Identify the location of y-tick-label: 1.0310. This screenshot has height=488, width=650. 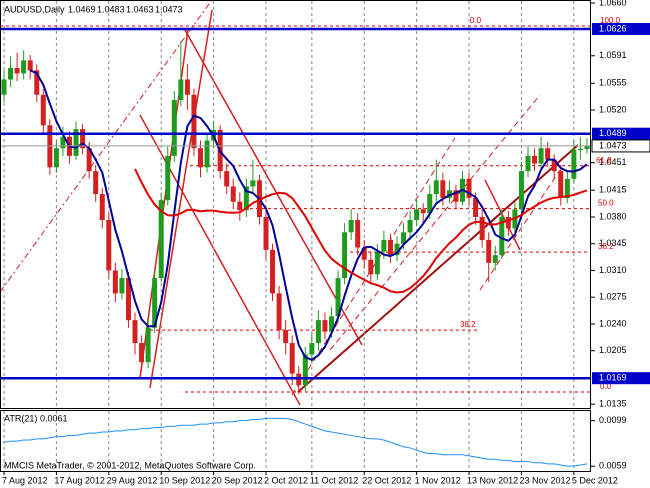
(613, 270).